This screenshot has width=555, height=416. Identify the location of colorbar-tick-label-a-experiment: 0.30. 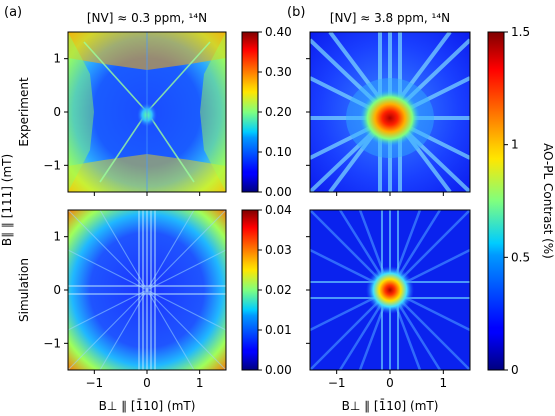
(278, 72).